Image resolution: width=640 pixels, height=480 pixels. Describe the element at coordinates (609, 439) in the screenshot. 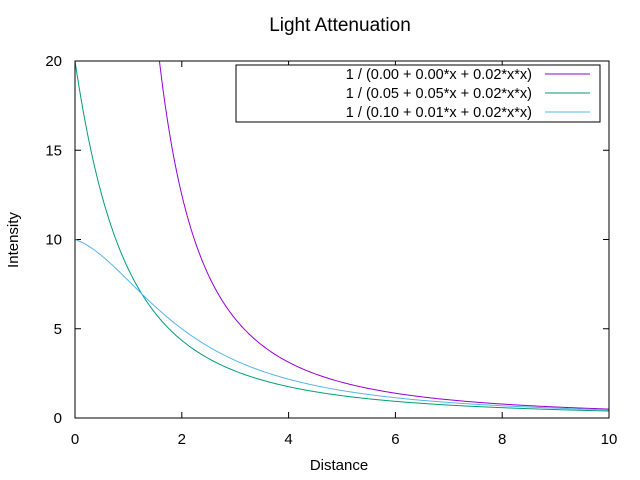

I see `x-tick-label: 10` at that location.